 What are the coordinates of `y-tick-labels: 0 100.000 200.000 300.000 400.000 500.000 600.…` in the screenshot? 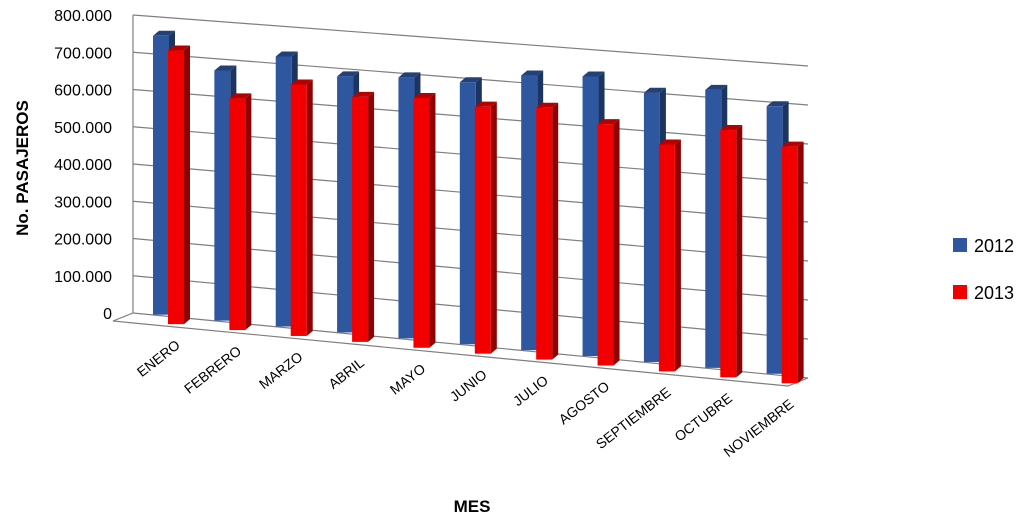 It's located at (83, 165).